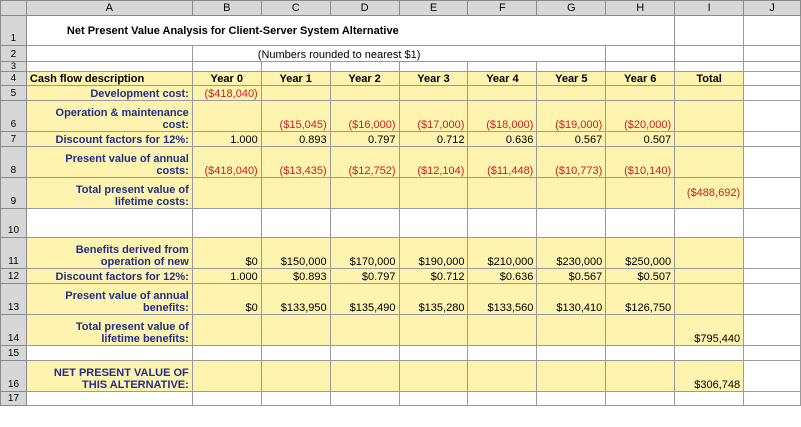  Describe the element at coordinates (433, 162) in the screenshot. I see `pv-costs-cell: ($12,104)` at that location.